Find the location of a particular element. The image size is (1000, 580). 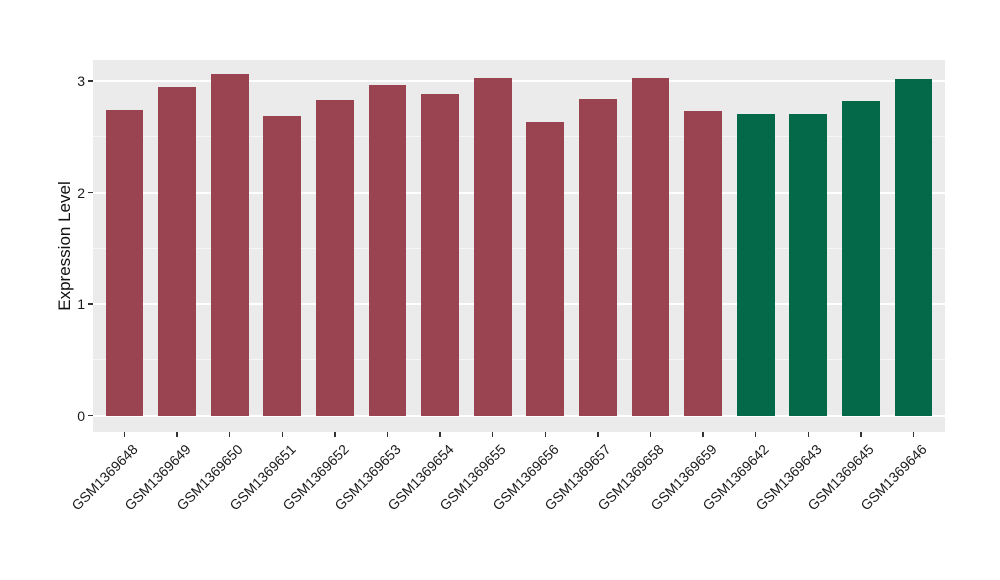

bar-GSM1369645 is located at coordinates (860, 258).